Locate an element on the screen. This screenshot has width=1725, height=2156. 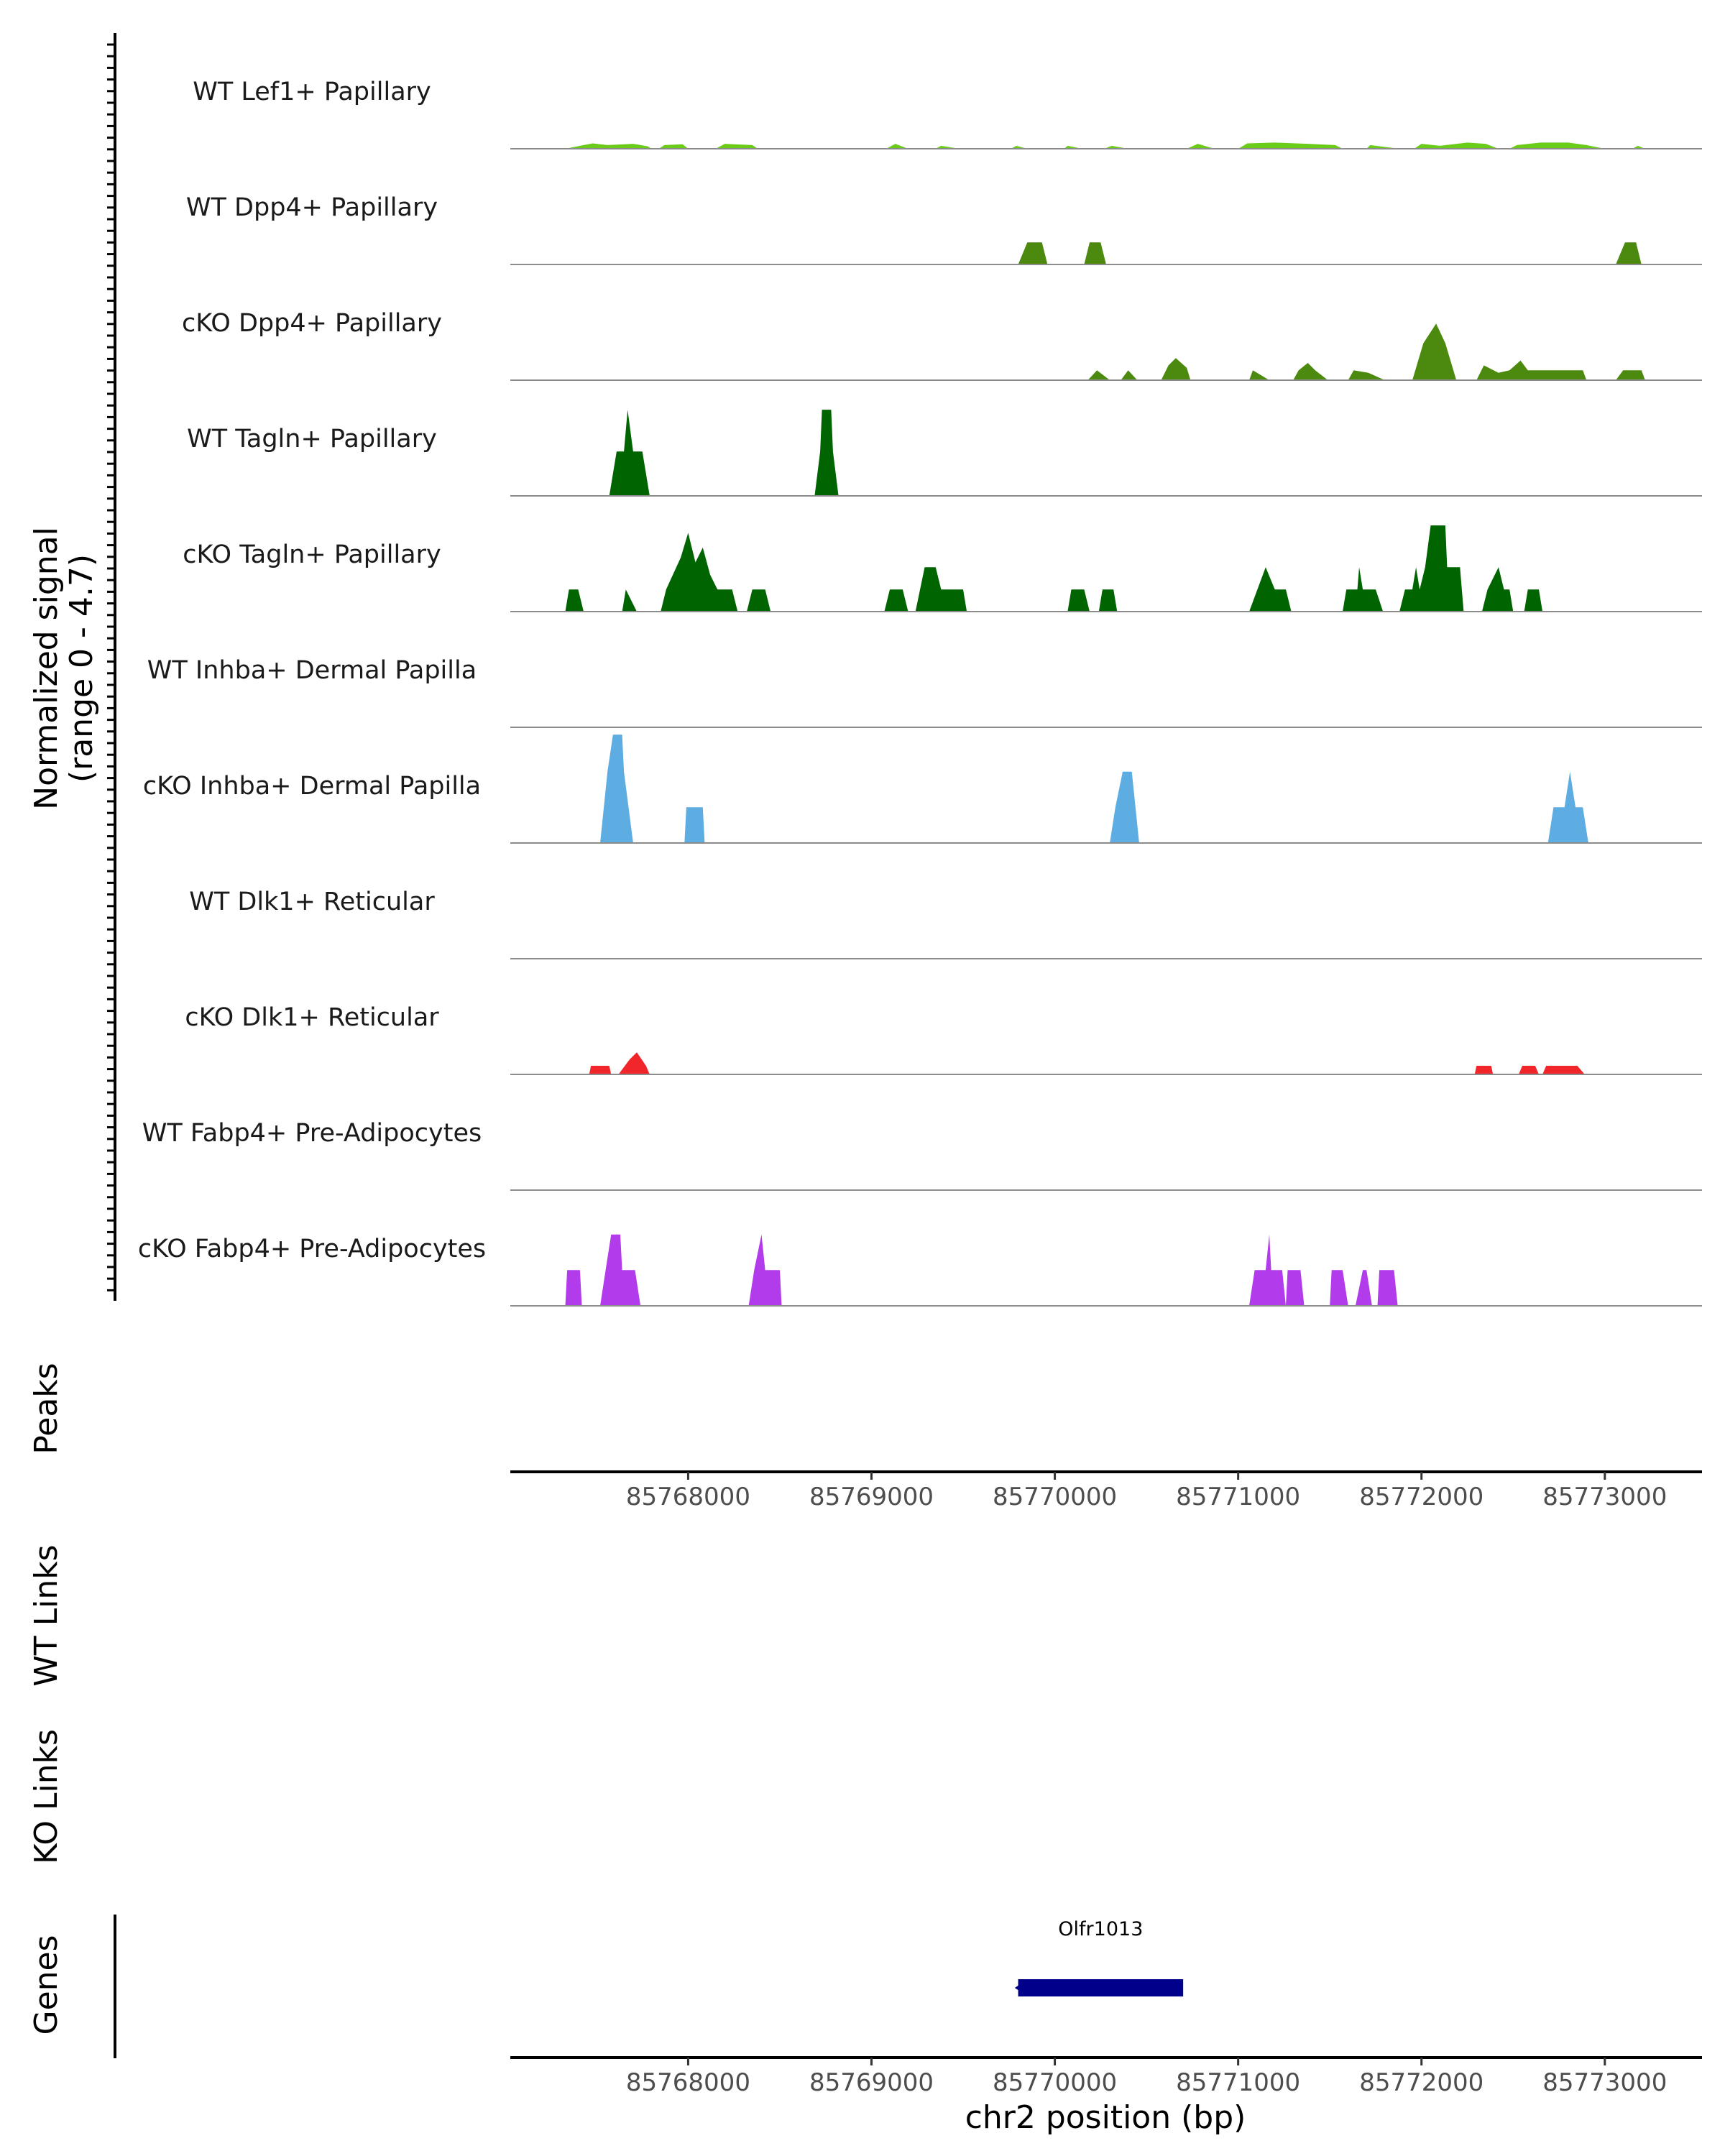
track-label: cKO Dpp4+ Papillary is located at coordinates (312, 323).